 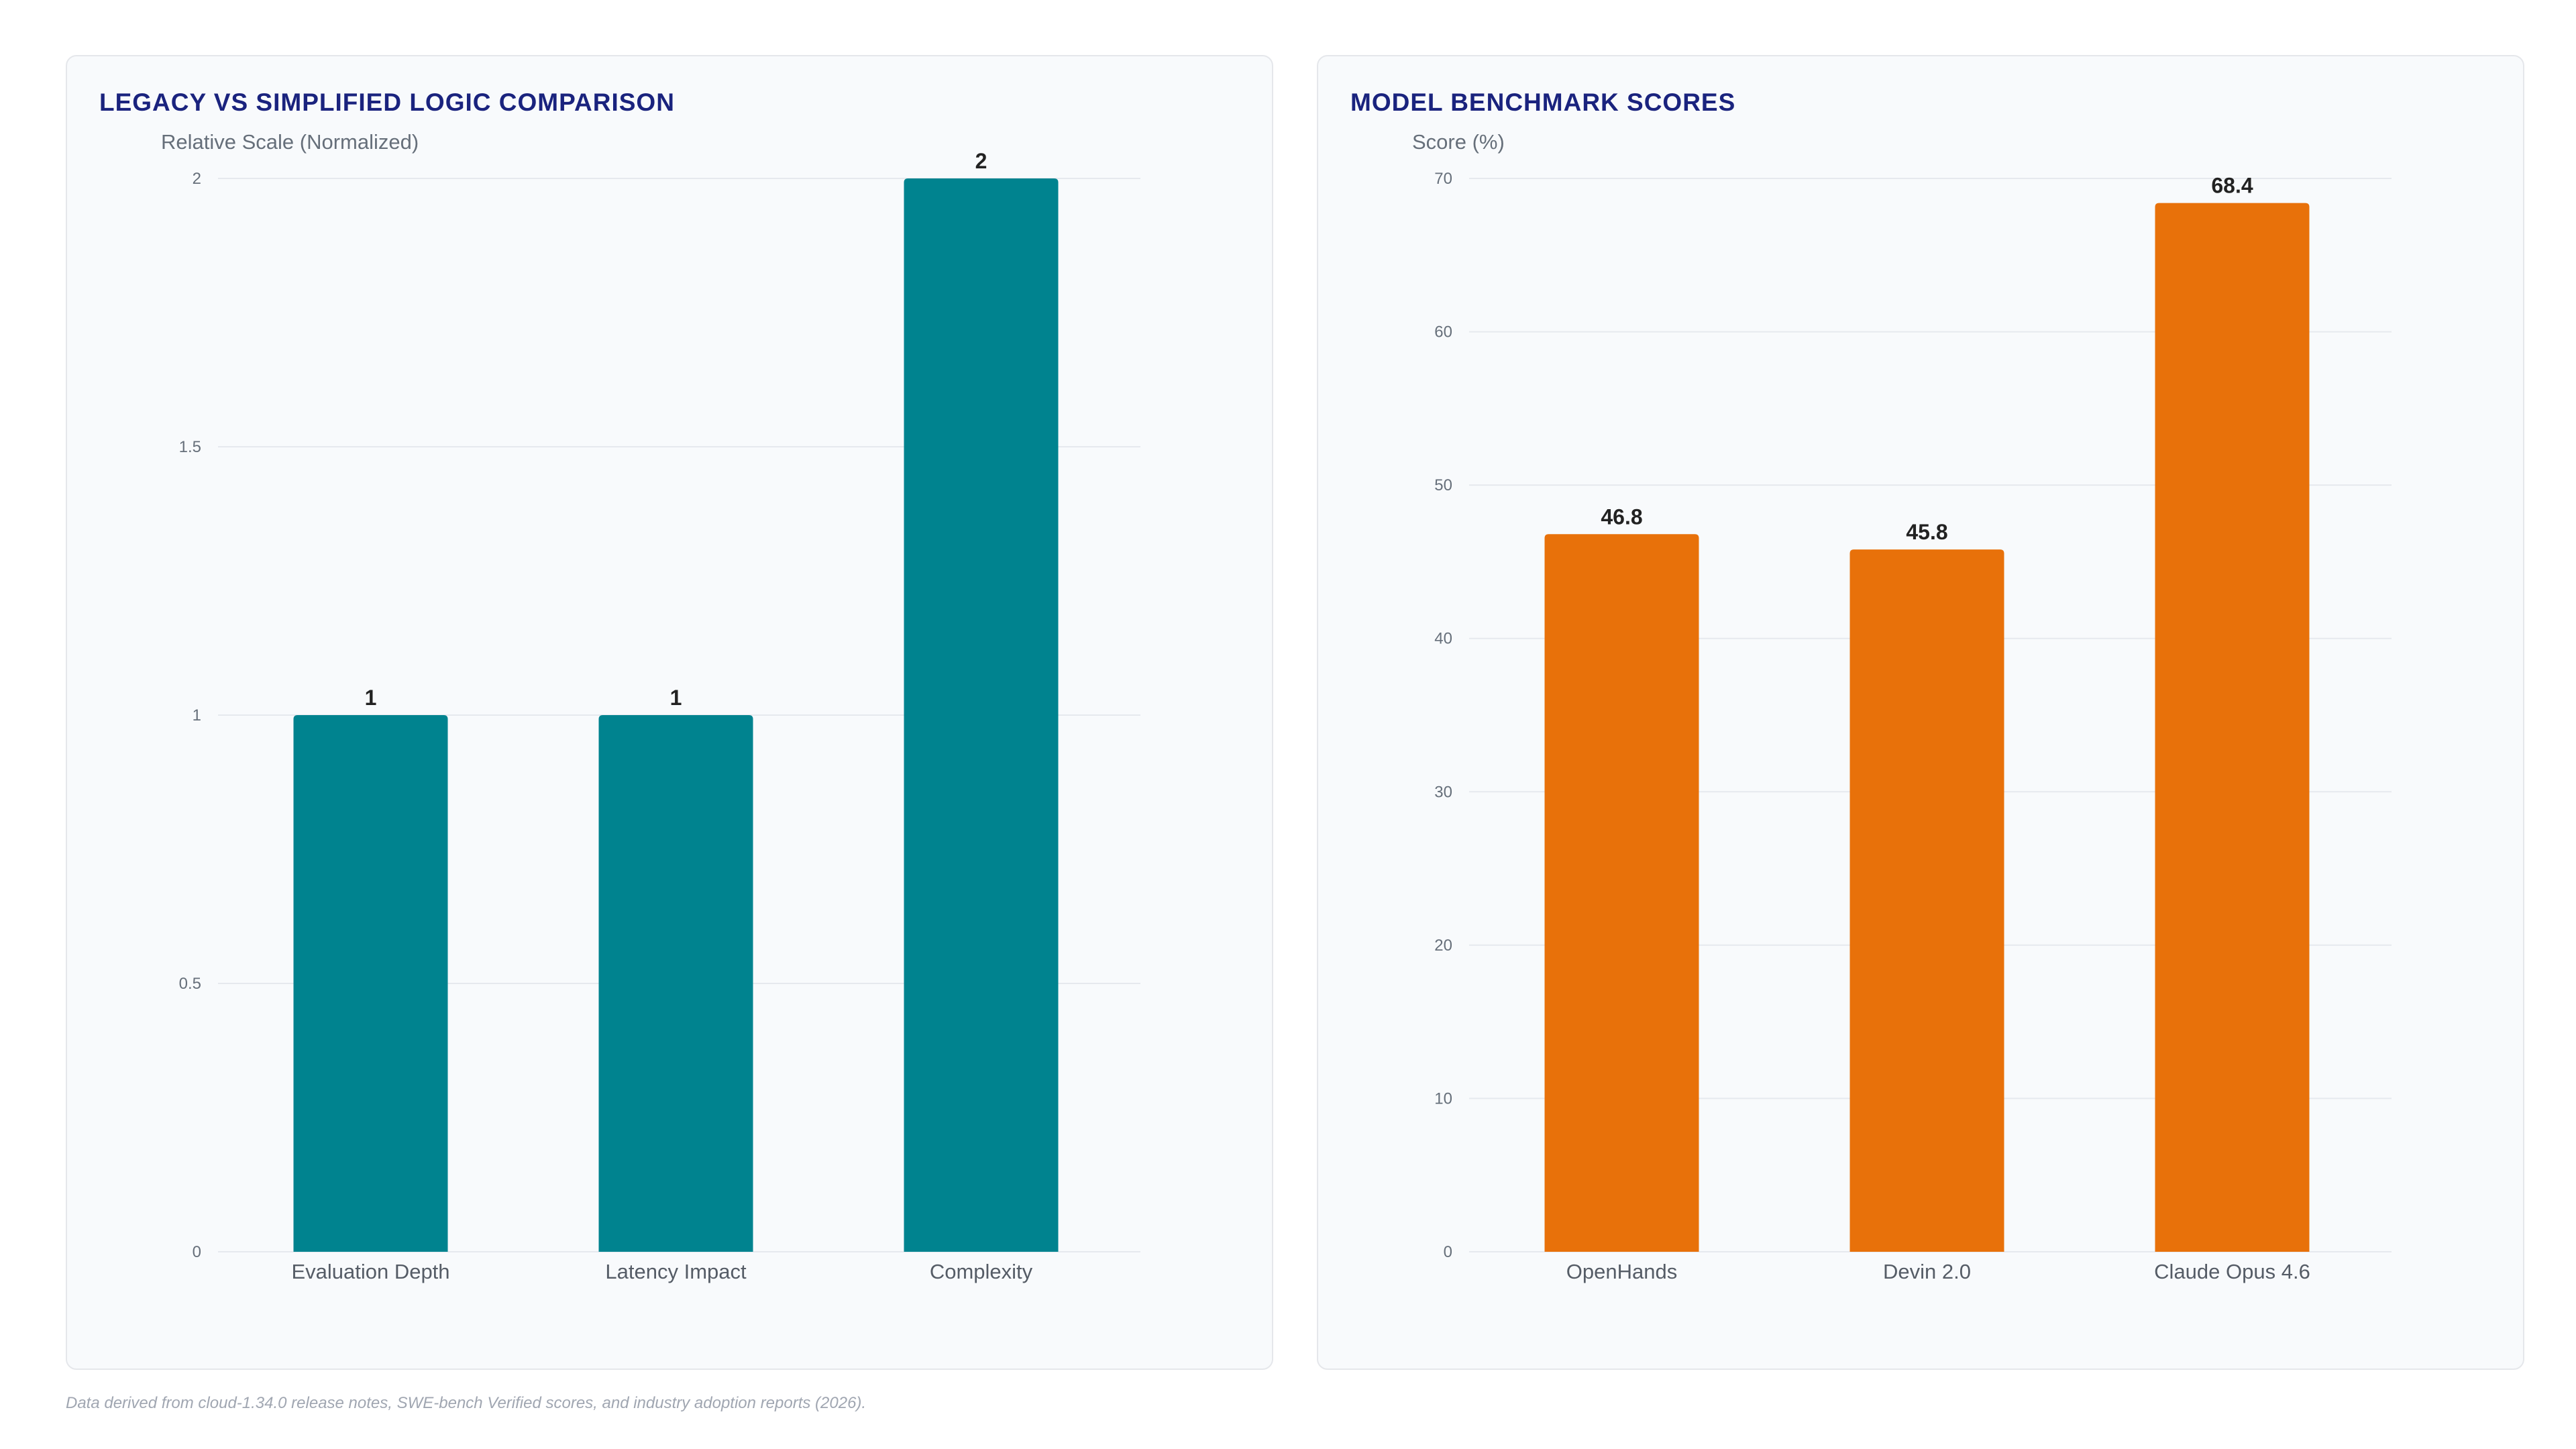 I want to click on y-tick-label: 1, so click(x=197, y=715).